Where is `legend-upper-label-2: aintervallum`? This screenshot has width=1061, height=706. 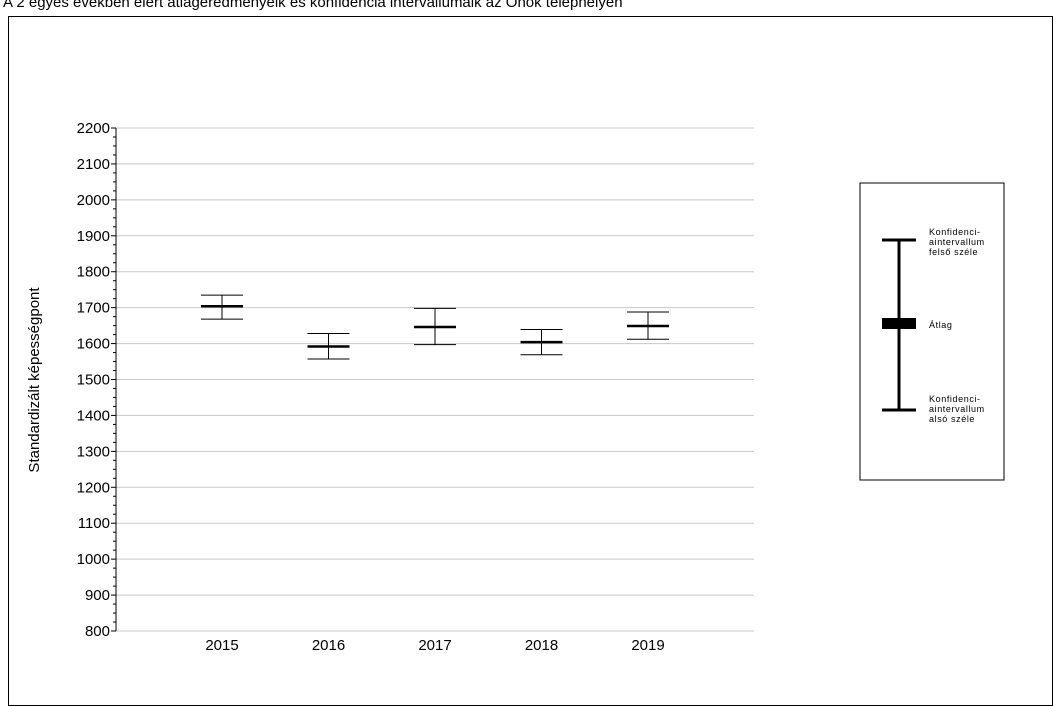
legend-upper-label-2: aintervallum is located at coordinates (957, 242).